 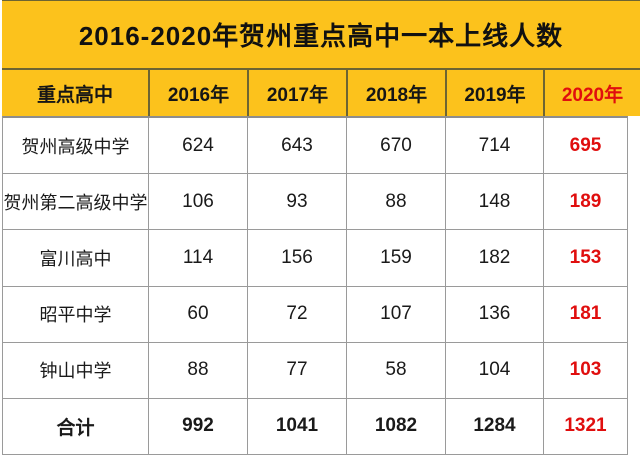 I want to click on value-cell: 148, so click(x=494, y=202).